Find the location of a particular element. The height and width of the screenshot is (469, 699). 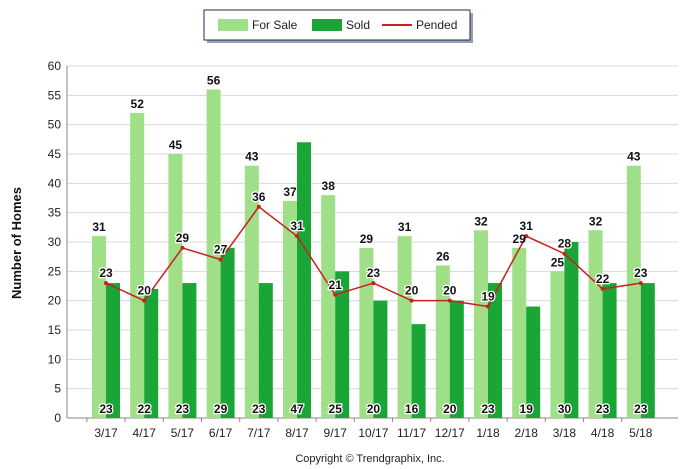

y-axis-title: Number of Homes is located at coordinates (16, 243).